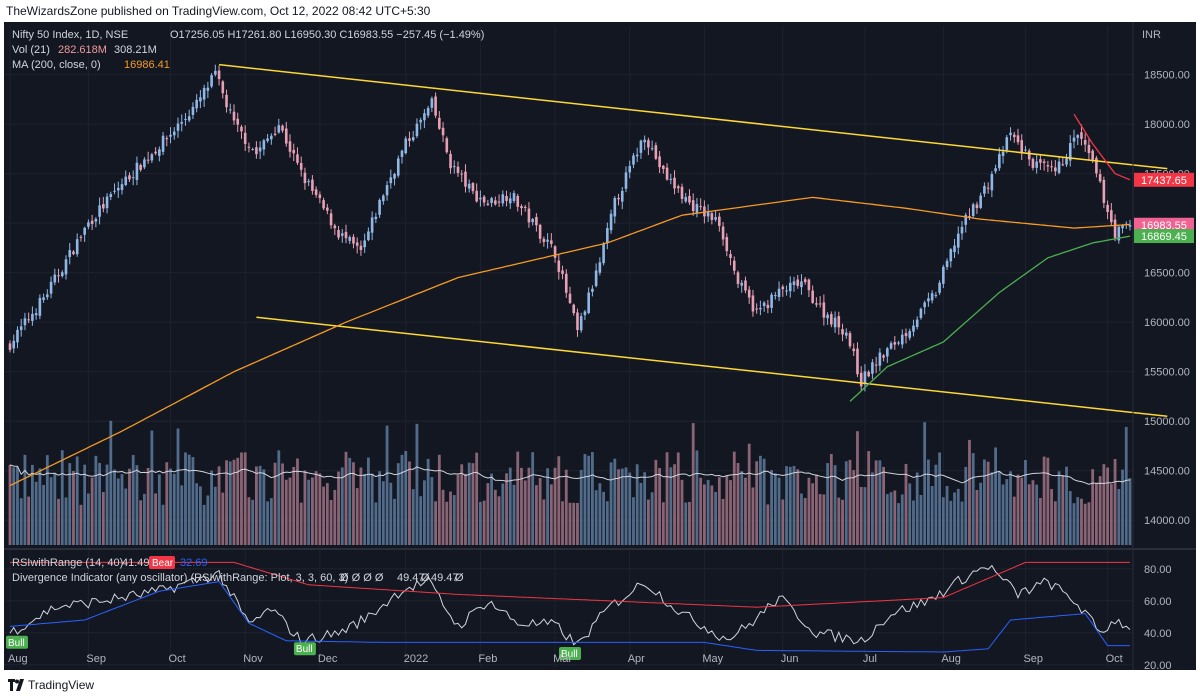 The image size is (1200, 699). What do you see at coordinates (31, 50) in the screenshot?
I see `legend-vol-label: Vol (21)` at bounding box center [31, 50].